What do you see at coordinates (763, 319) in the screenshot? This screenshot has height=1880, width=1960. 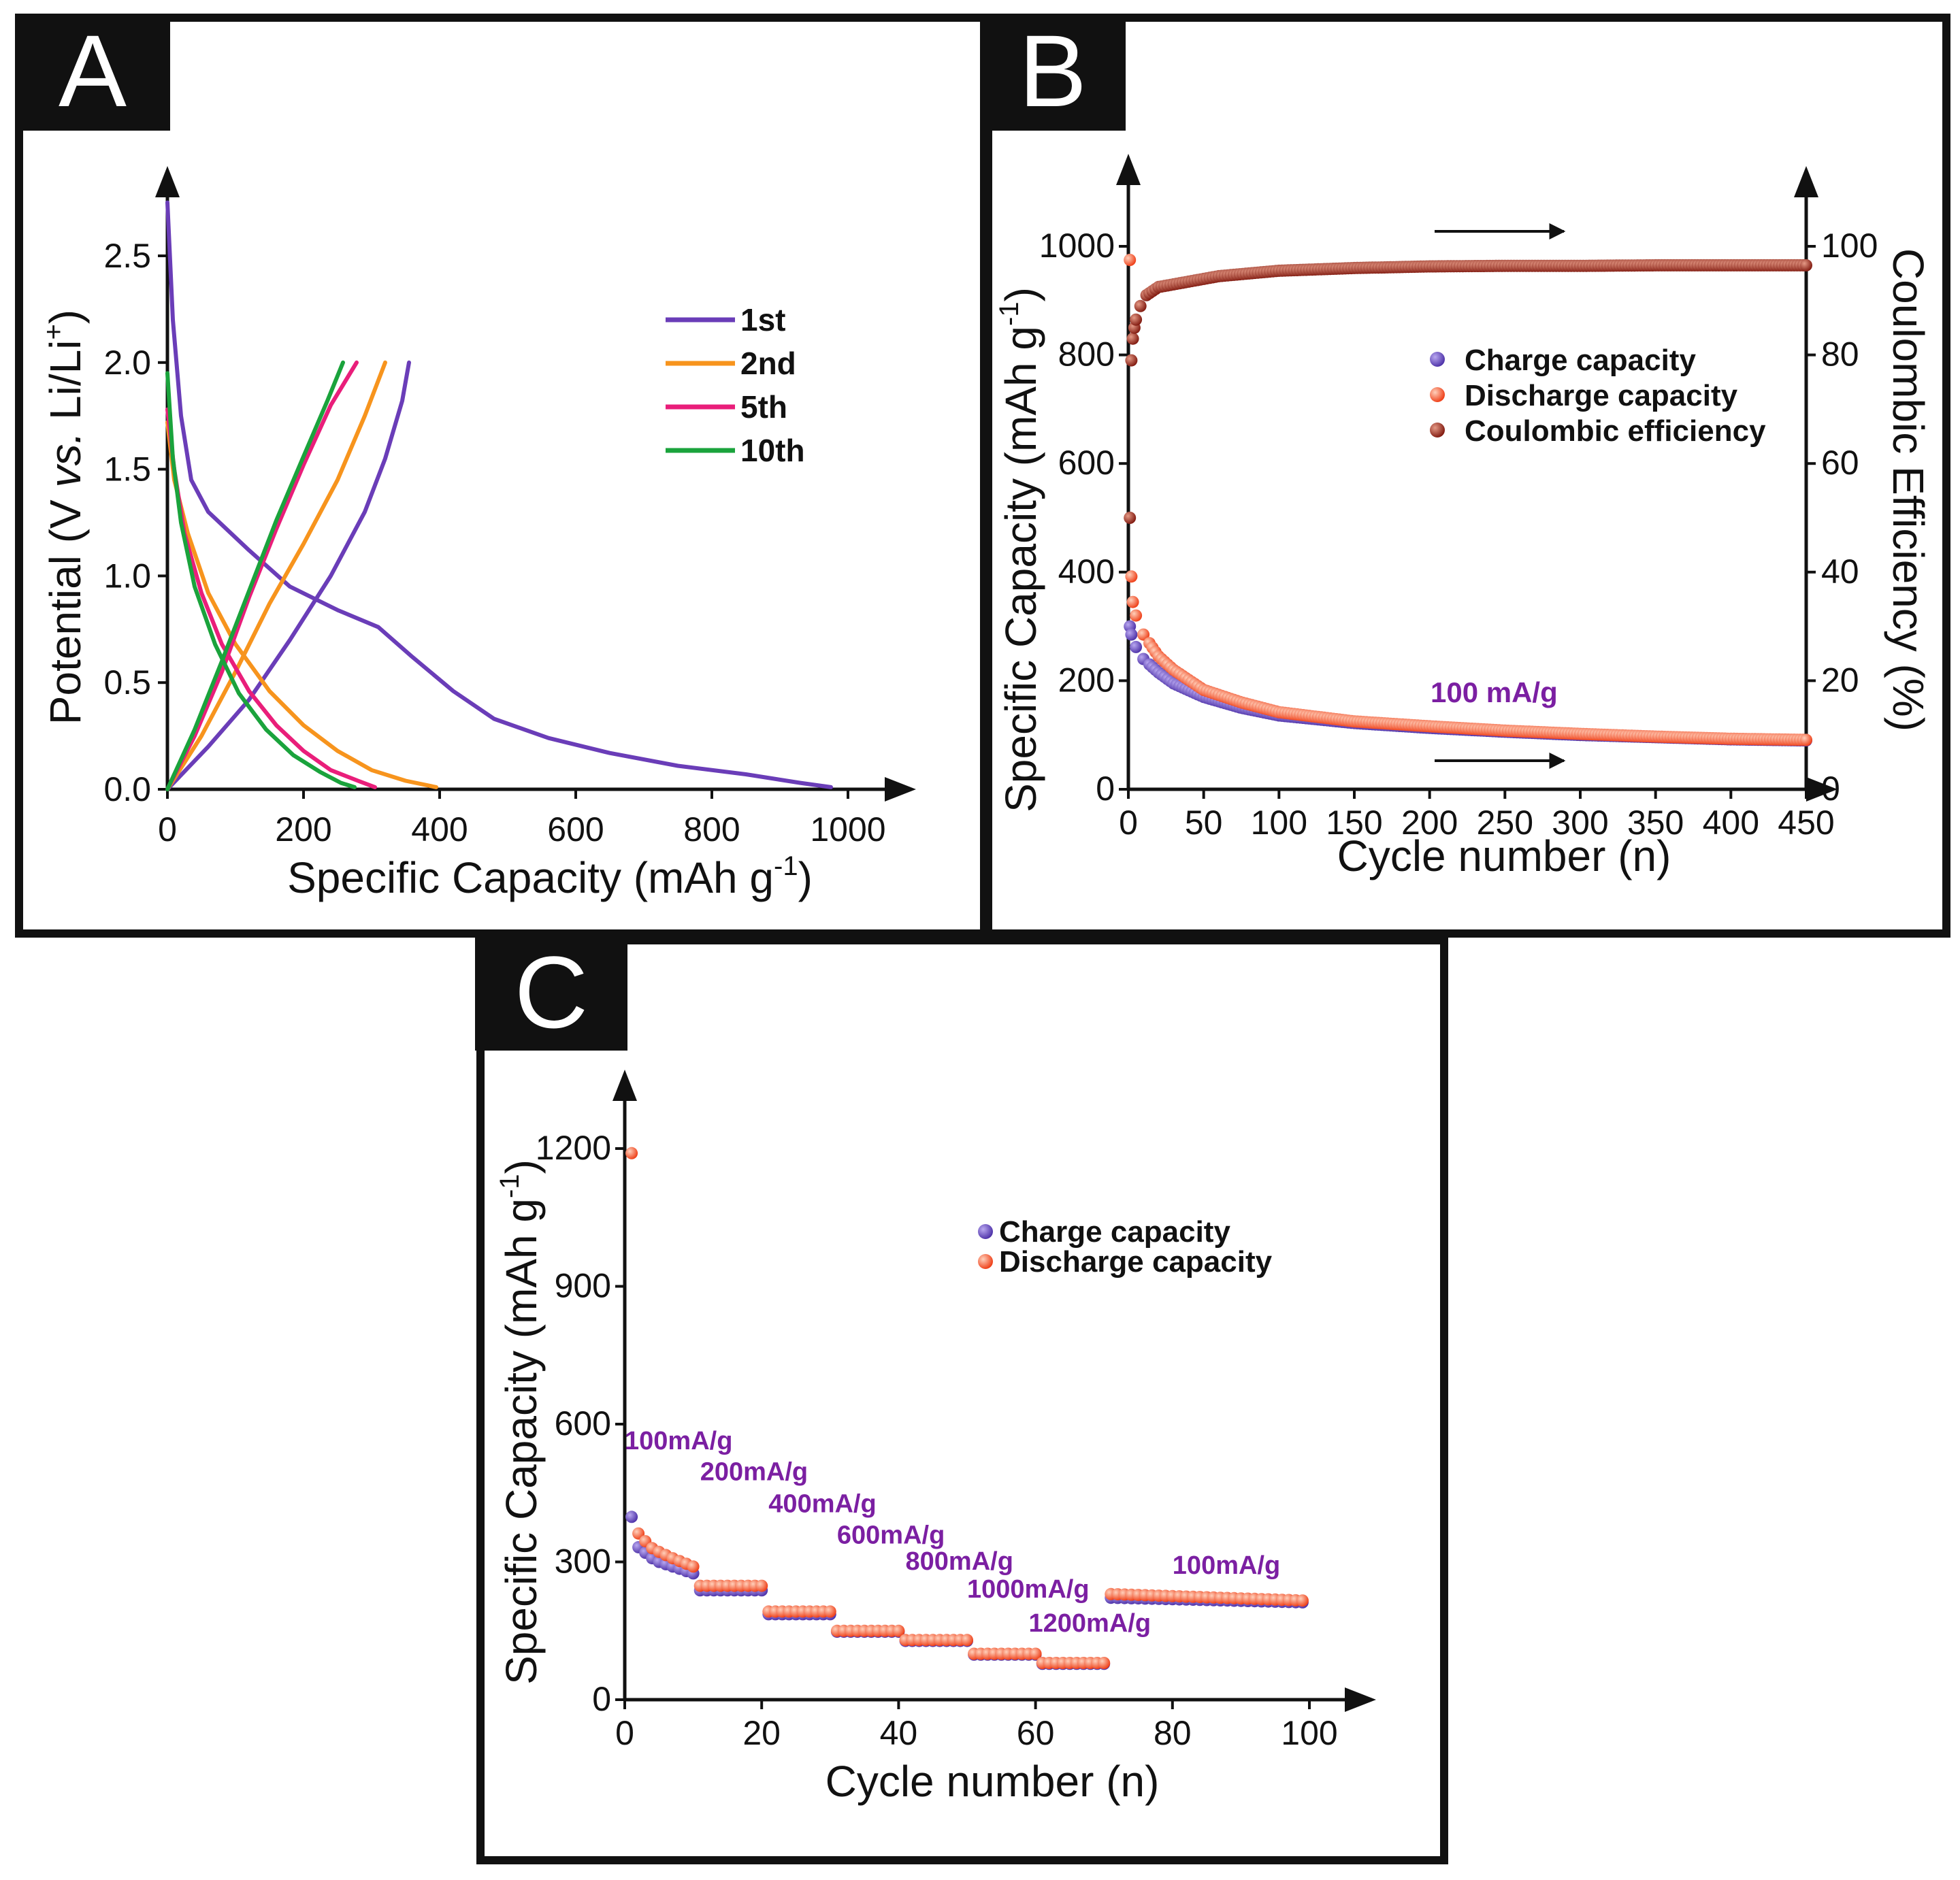 I see `panel-a-legend-label: 1st` at bounding box center [763, 319].